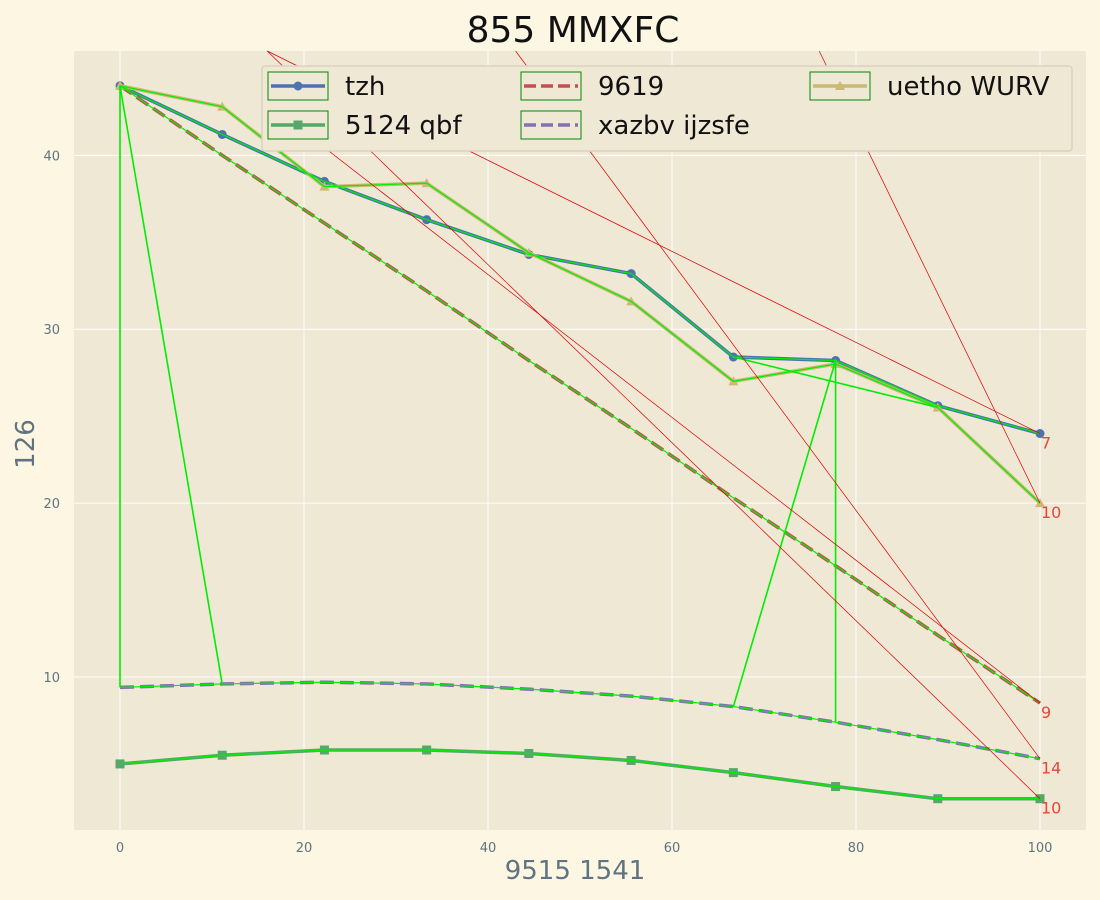  Describe the element at coordinates (631, 87) in the screenshot. I see `legend-label: 9619` at that location.